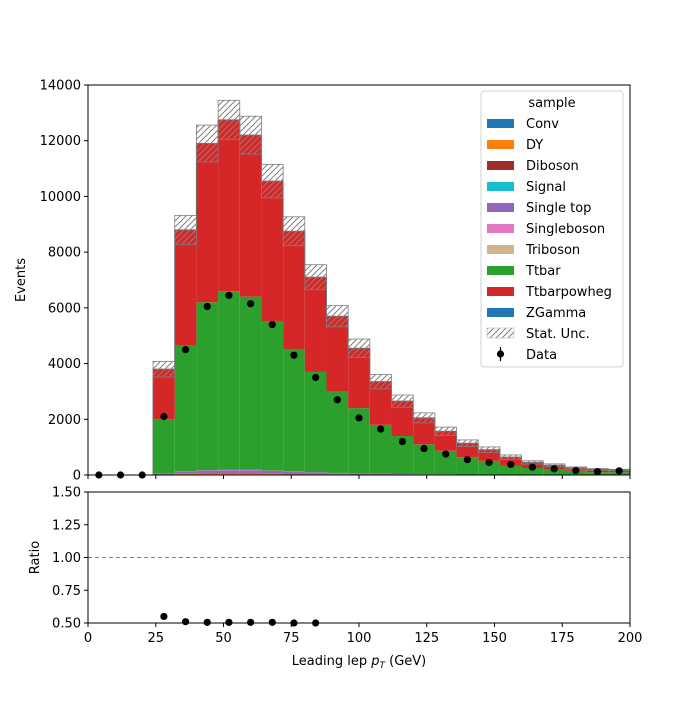 Image resolution: width=700 pixels, height=704 pixels. Describe the element at coordinates (64, 420) in the screenshot. I see `main-y-tick-label: 2000` at that location.